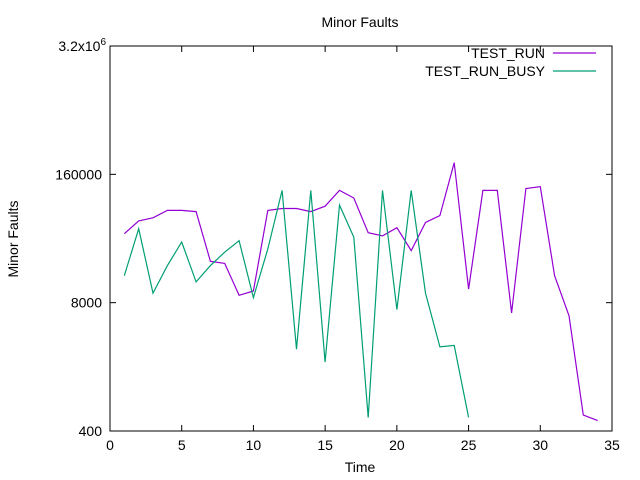  Describe the element at coordinates (254, 445) in the screenshot. I see `x-tick-label: 10` at that location.